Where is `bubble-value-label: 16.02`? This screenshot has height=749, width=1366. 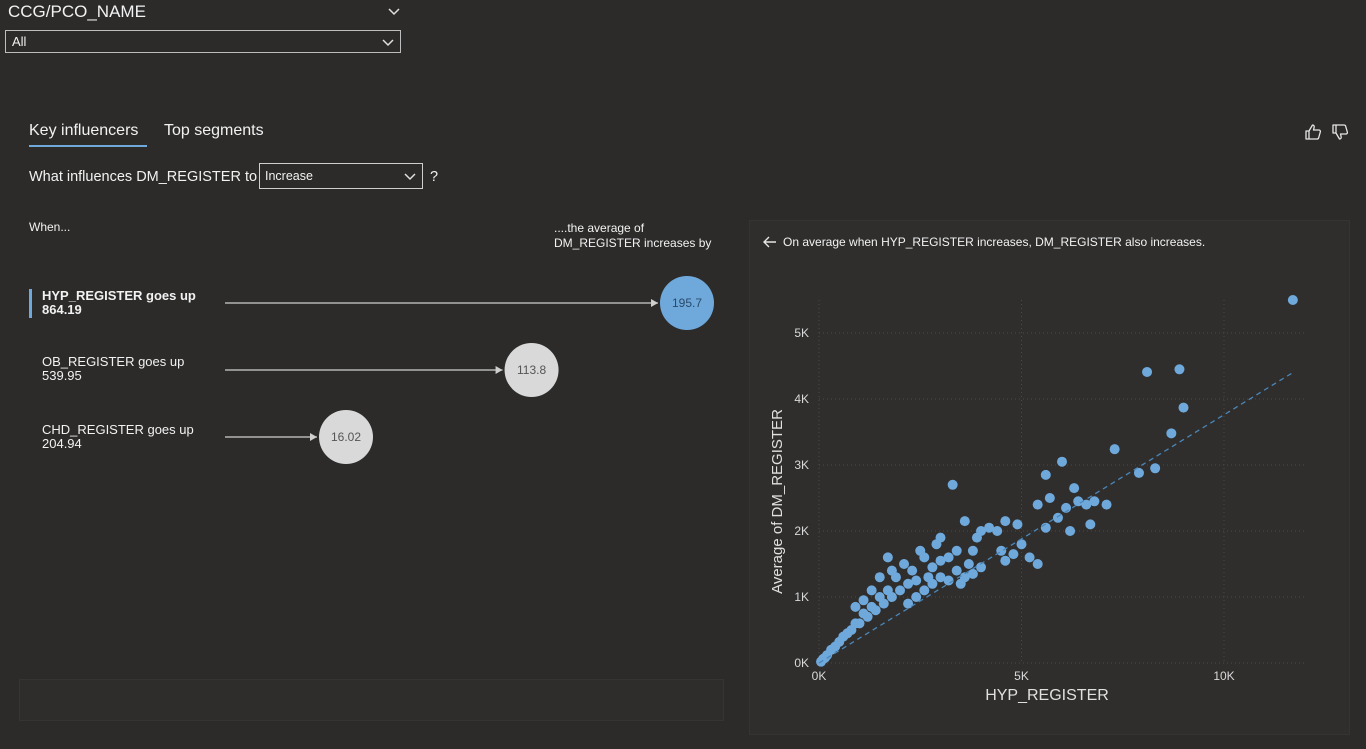
bubble-value-label: 16.02 is located at coordinates (346, 437).